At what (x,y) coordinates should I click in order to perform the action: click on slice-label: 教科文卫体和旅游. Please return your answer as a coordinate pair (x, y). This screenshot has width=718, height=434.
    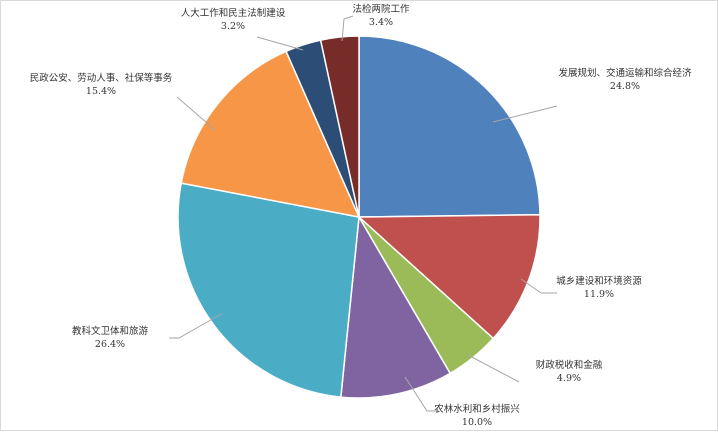
    Looking at the image, I should click on (110, 331).